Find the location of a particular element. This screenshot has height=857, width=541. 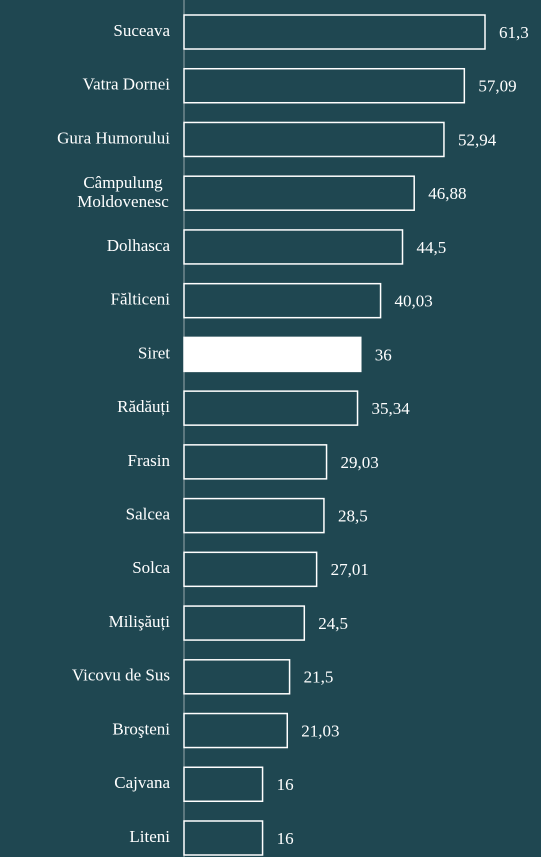

value-label: 44,5 is located at coordinates (432, 247).